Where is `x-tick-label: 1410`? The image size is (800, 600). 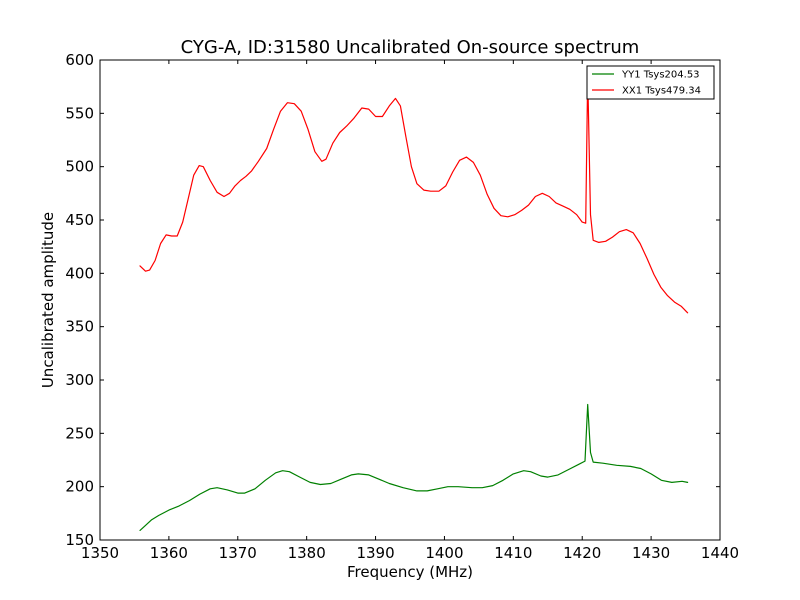
x-tick-label: 1410 is located at coordinates (513, 553).